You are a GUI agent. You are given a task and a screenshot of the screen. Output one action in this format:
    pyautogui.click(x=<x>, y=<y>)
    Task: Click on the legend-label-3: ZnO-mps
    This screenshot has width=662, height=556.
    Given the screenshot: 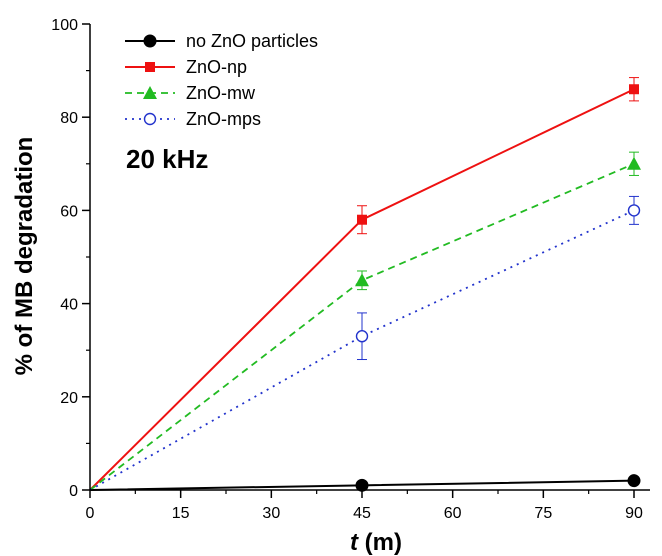 What is the action you would take?
    pyautogui.click(x=223, y=119)
    